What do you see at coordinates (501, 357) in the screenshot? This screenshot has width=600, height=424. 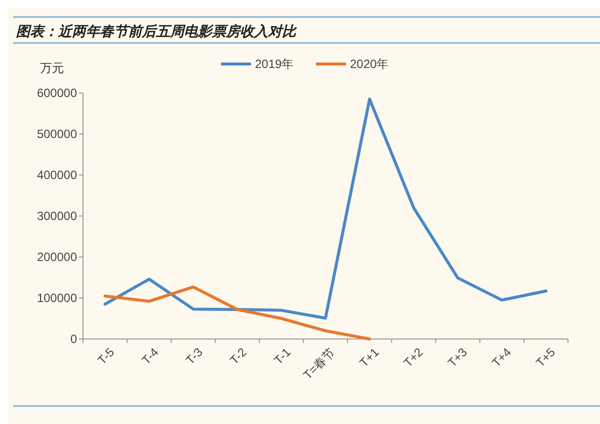 I see `x-tick-label: T+4` at bounding box center [501, 357].